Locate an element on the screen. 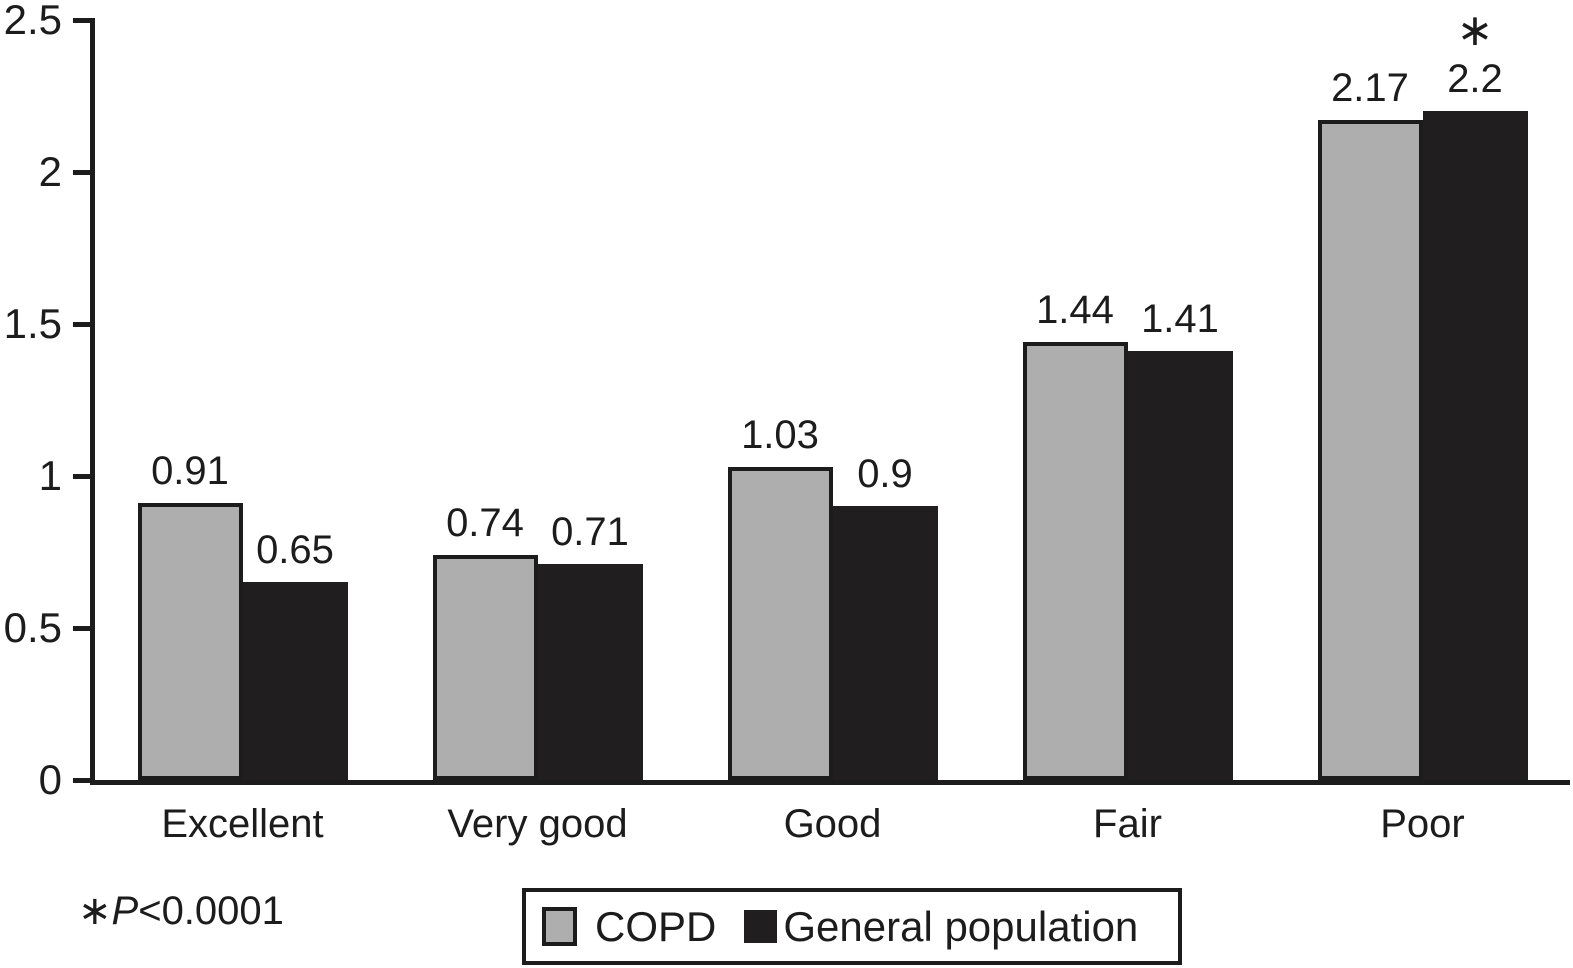 The image size is (1573, 968). y-axis-tick-label: 2.5 is located at coordinates (32, 21).